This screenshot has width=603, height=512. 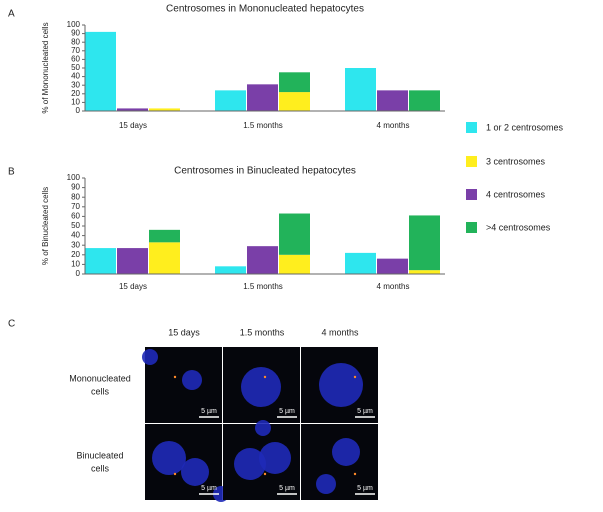 I want to click on panel-letter: B, so click(x=11, y=172).